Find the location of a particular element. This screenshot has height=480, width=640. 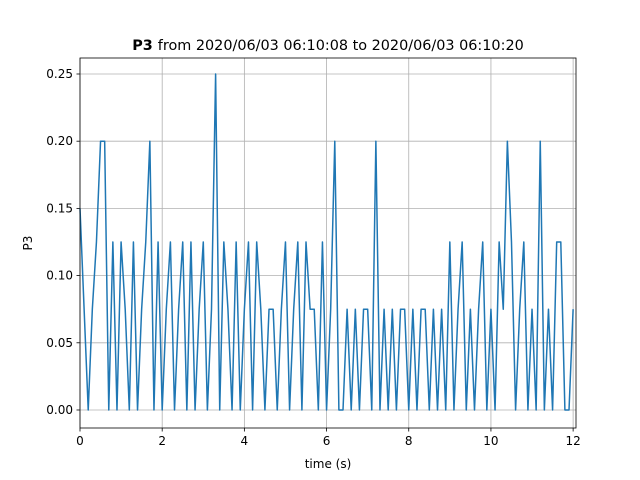

y-tick-label: 0.00 is located at coordinates (59, 410).